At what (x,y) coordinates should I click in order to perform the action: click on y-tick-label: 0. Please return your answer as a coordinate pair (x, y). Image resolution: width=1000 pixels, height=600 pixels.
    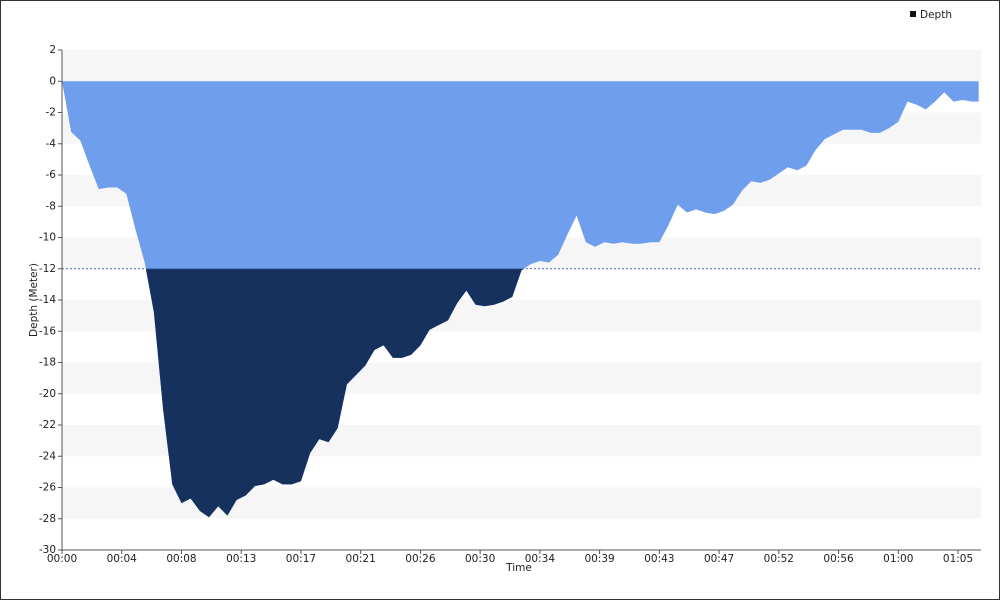
    Looking at the image, I should click on (52, 81).